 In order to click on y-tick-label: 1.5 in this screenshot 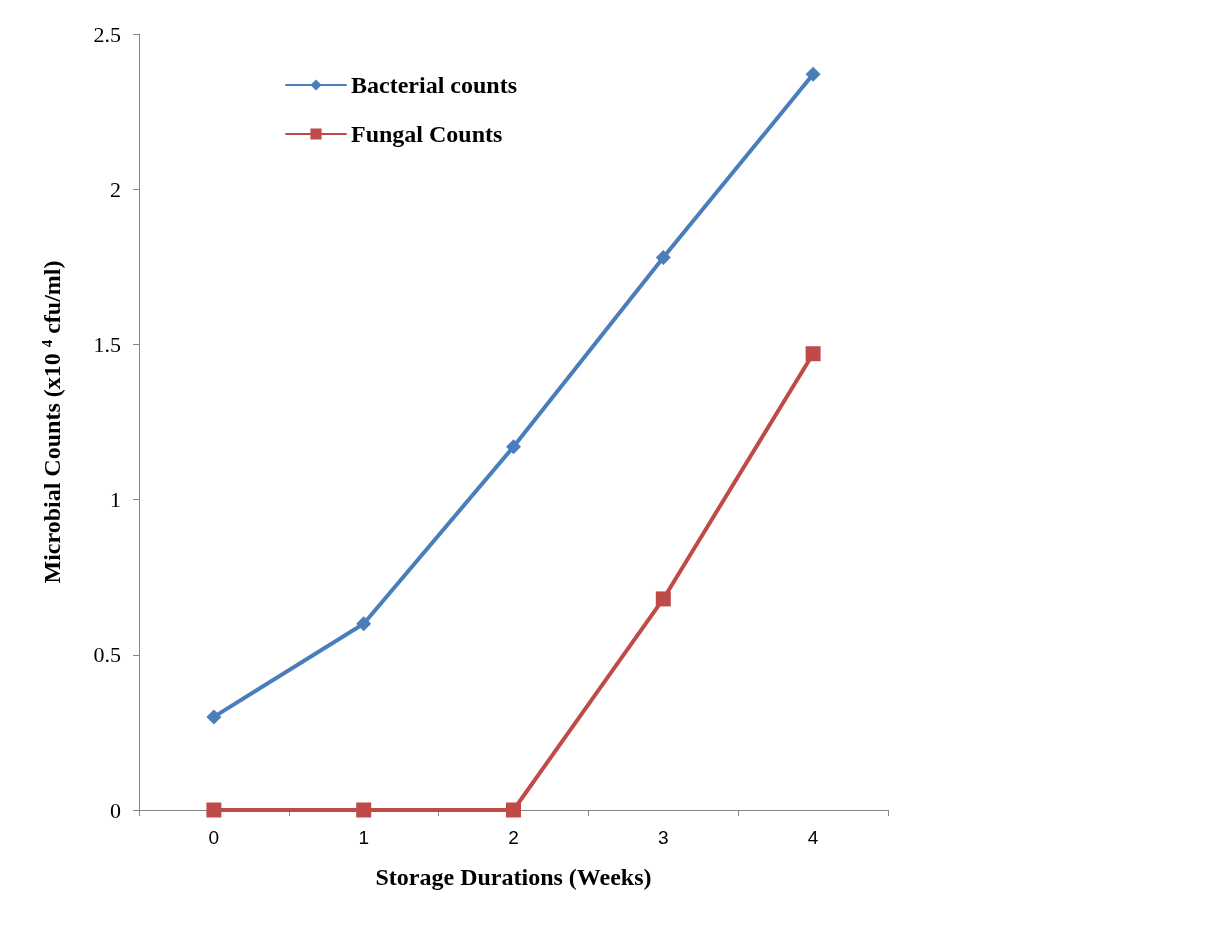, I will do `click(107, 344)`.